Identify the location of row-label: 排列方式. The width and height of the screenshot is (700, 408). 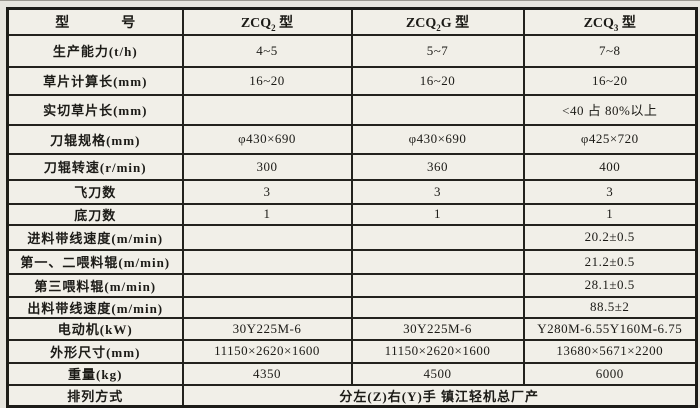
(95, 395).